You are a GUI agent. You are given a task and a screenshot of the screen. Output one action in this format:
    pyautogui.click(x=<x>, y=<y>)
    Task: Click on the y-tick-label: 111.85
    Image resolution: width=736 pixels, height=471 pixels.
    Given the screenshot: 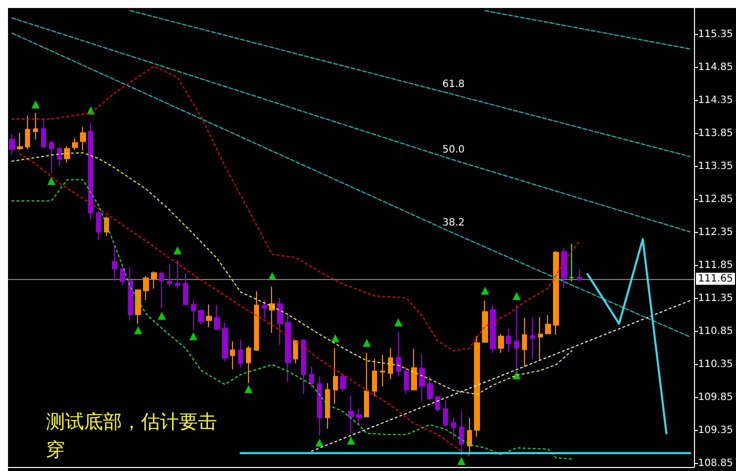 What is the action you would take?
    pyautogui.click(x=715, y=266)
    